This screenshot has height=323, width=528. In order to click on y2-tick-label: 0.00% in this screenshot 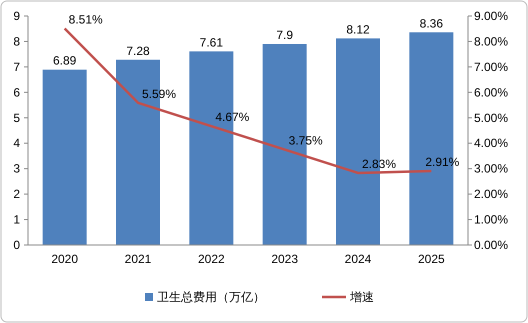, I will do `click(491, 245)`.